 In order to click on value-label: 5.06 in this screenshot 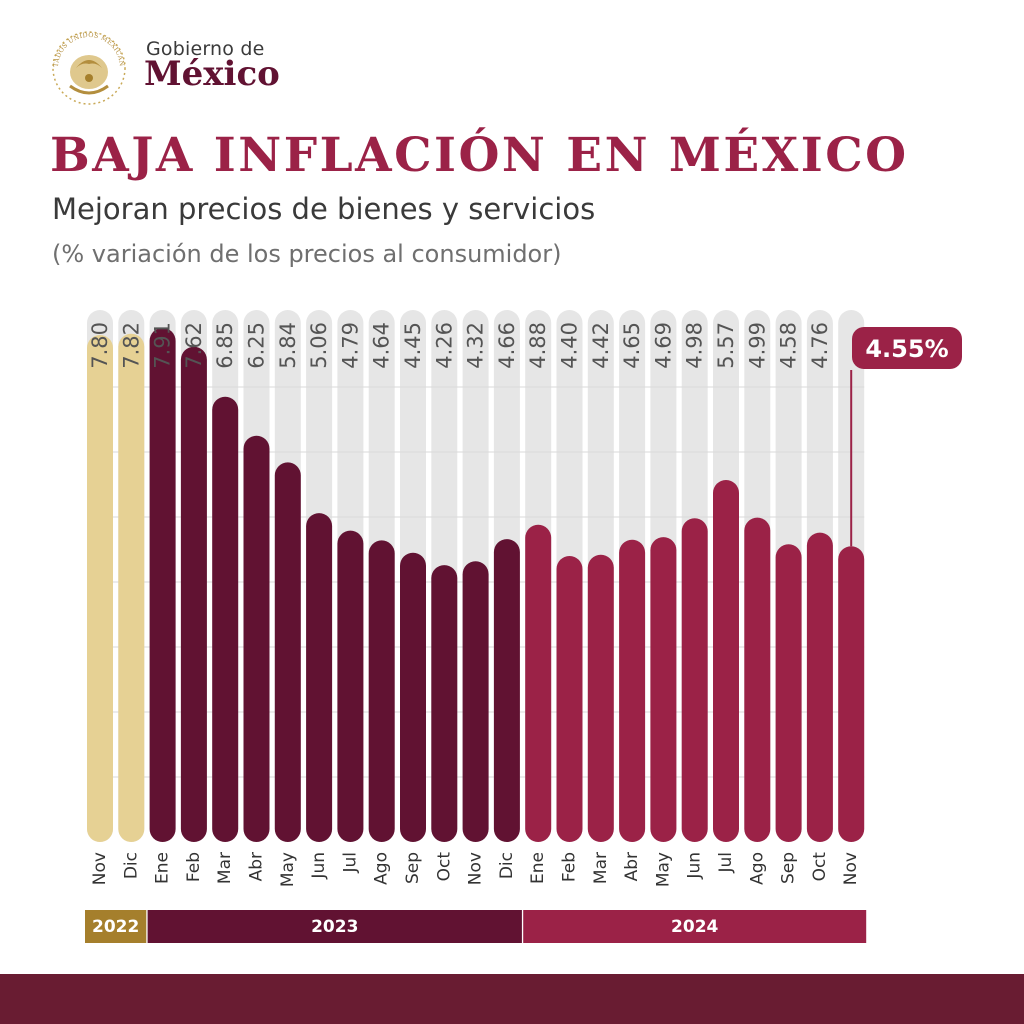, I will do `click(319, 345)`.